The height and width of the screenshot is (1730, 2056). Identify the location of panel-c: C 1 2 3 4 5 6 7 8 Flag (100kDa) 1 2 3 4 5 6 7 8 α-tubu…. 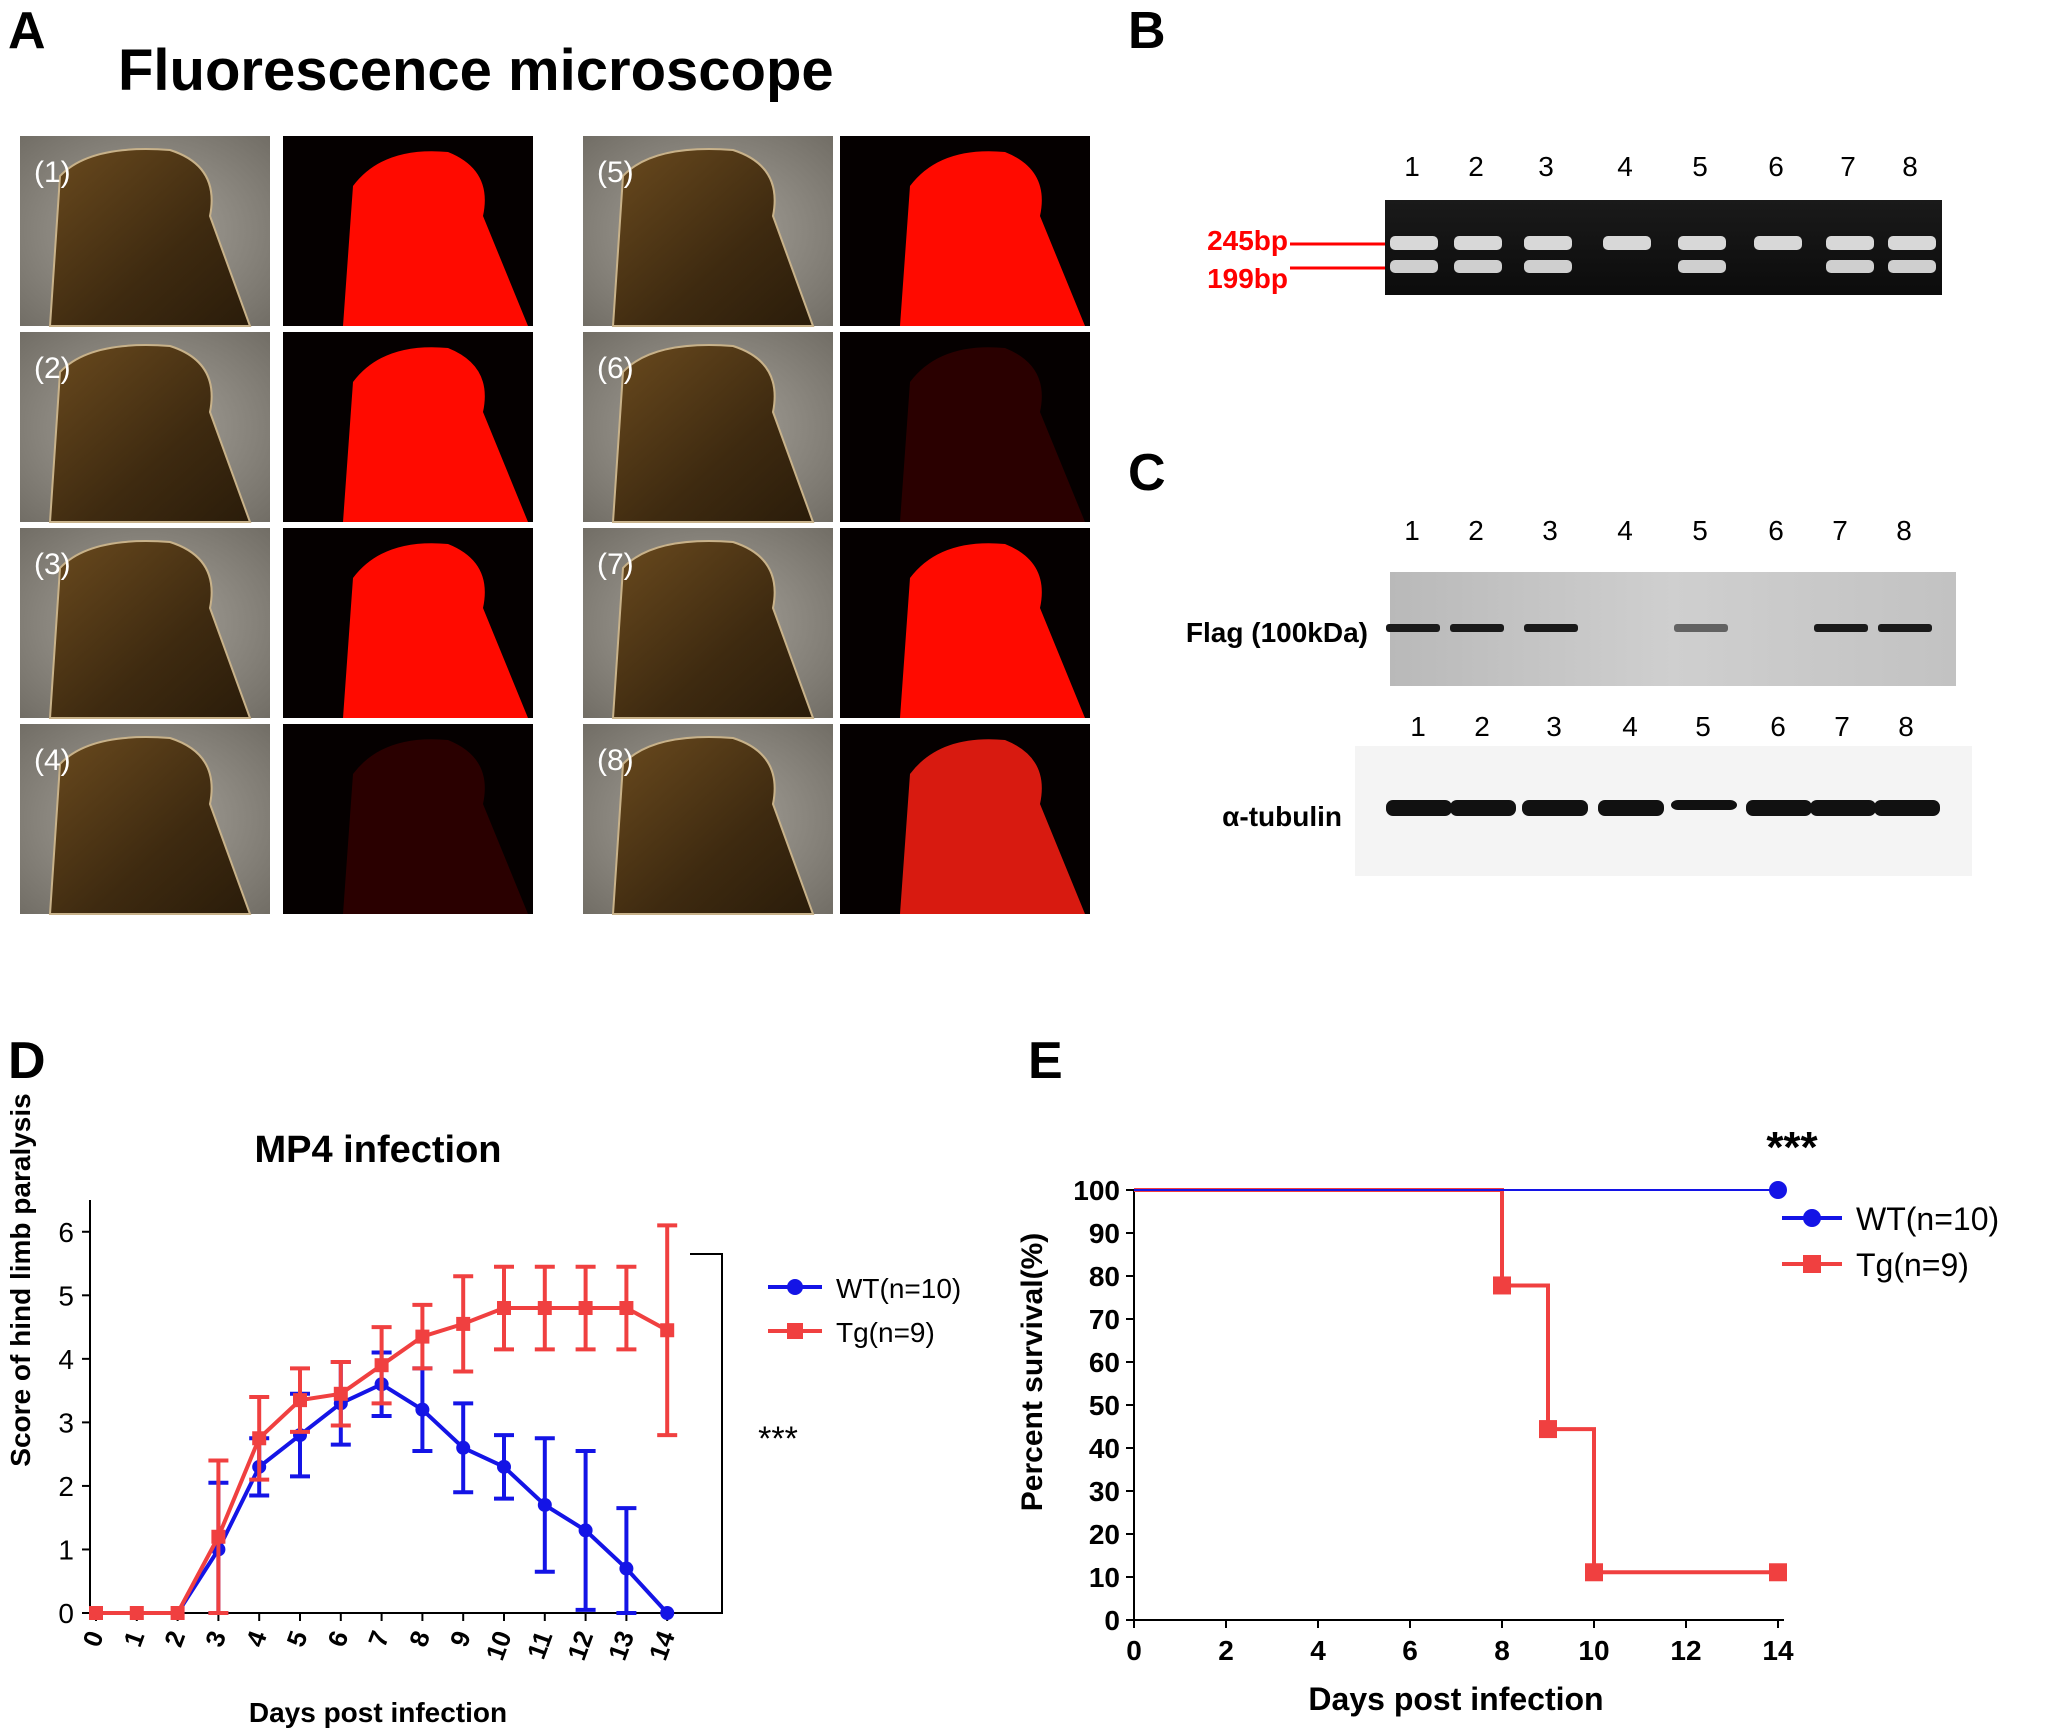
(1550, 660).